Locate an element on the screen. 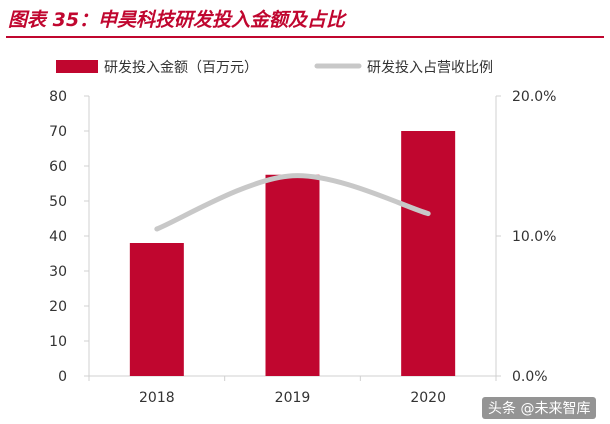  y-tick-label: 0 is located at coordinates (62, 377).